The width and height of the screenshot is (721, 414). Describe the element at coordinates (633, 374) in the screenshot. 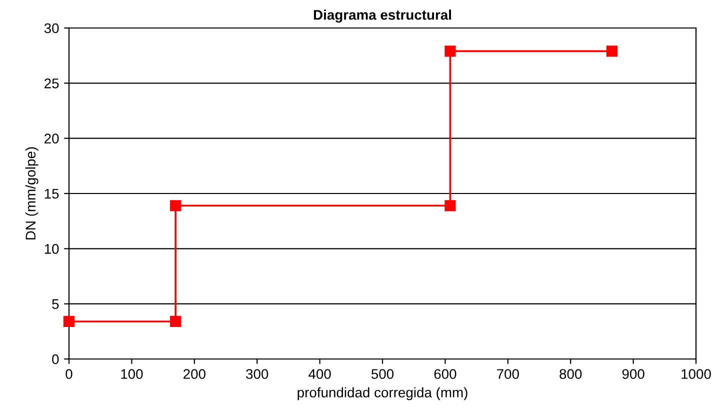

I see `x-tick-label: 900` at that location.